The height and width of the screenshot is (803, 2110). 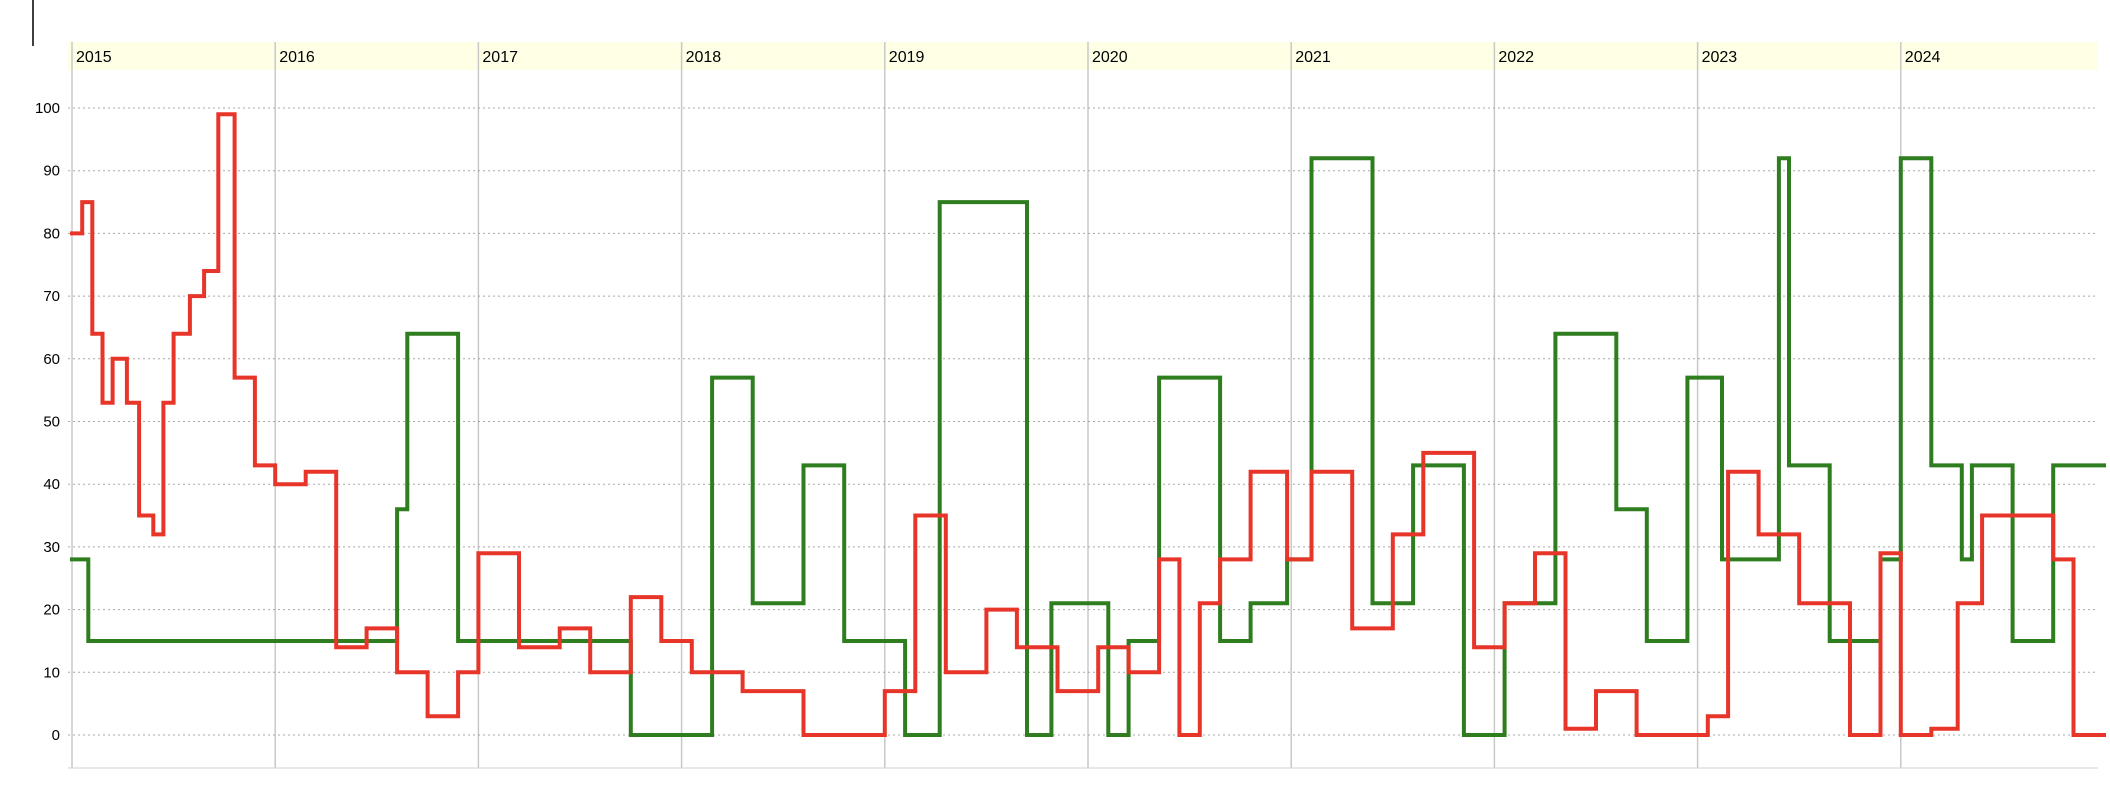 I want to click on y-tick-label: 20, so click(x=51, y=610).